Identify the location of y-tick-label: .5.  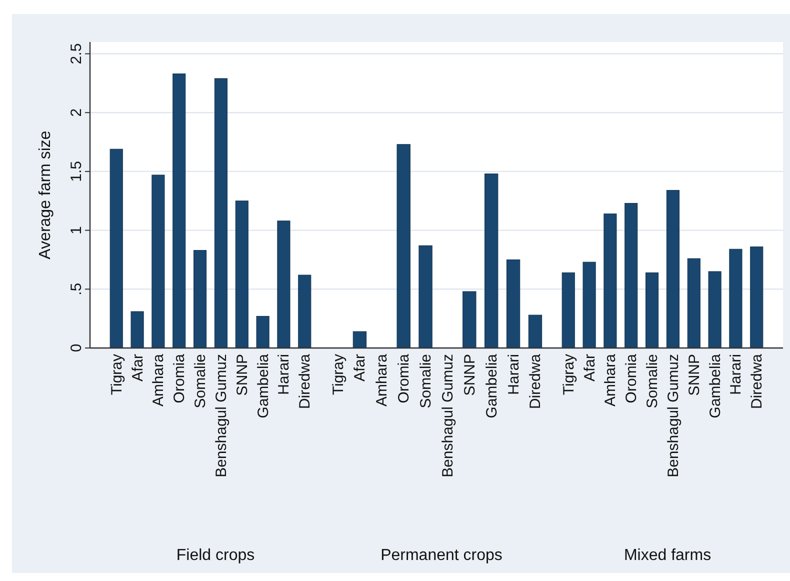
(76, 289).